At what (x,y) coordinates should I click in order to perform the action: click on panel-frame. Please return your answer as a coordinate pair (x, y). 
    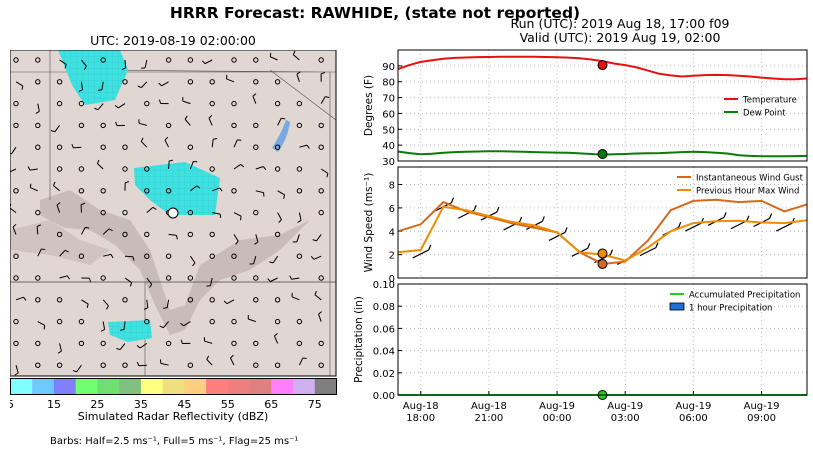
    Looking at the image, I should click on (602, 105).